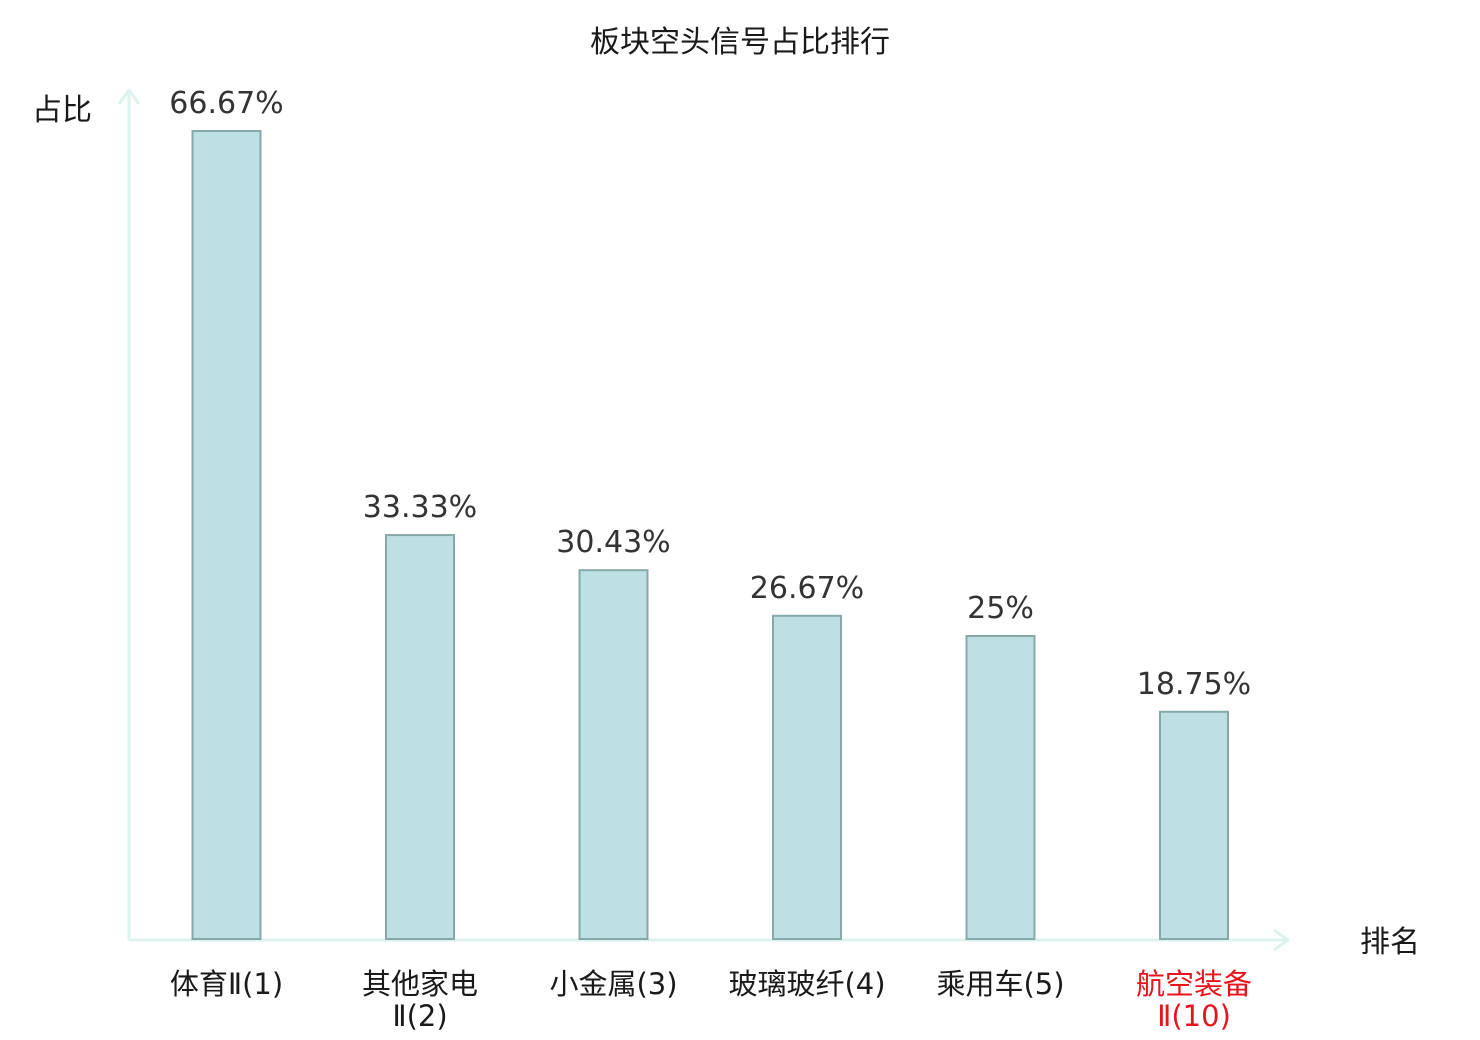  I want to click on y-axis, so click(129, 514).